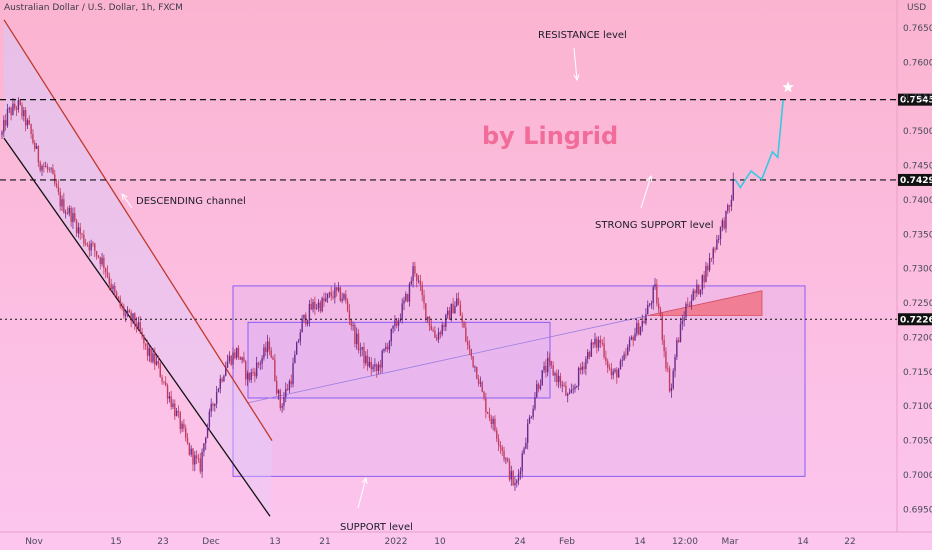 This screenshot has width=932, height=550. I want to click on time-axis: Nov 15 23 Dec 13 21 2022 10 24 Feb 14 12:00 Mar 14 22, so click(440, 542).